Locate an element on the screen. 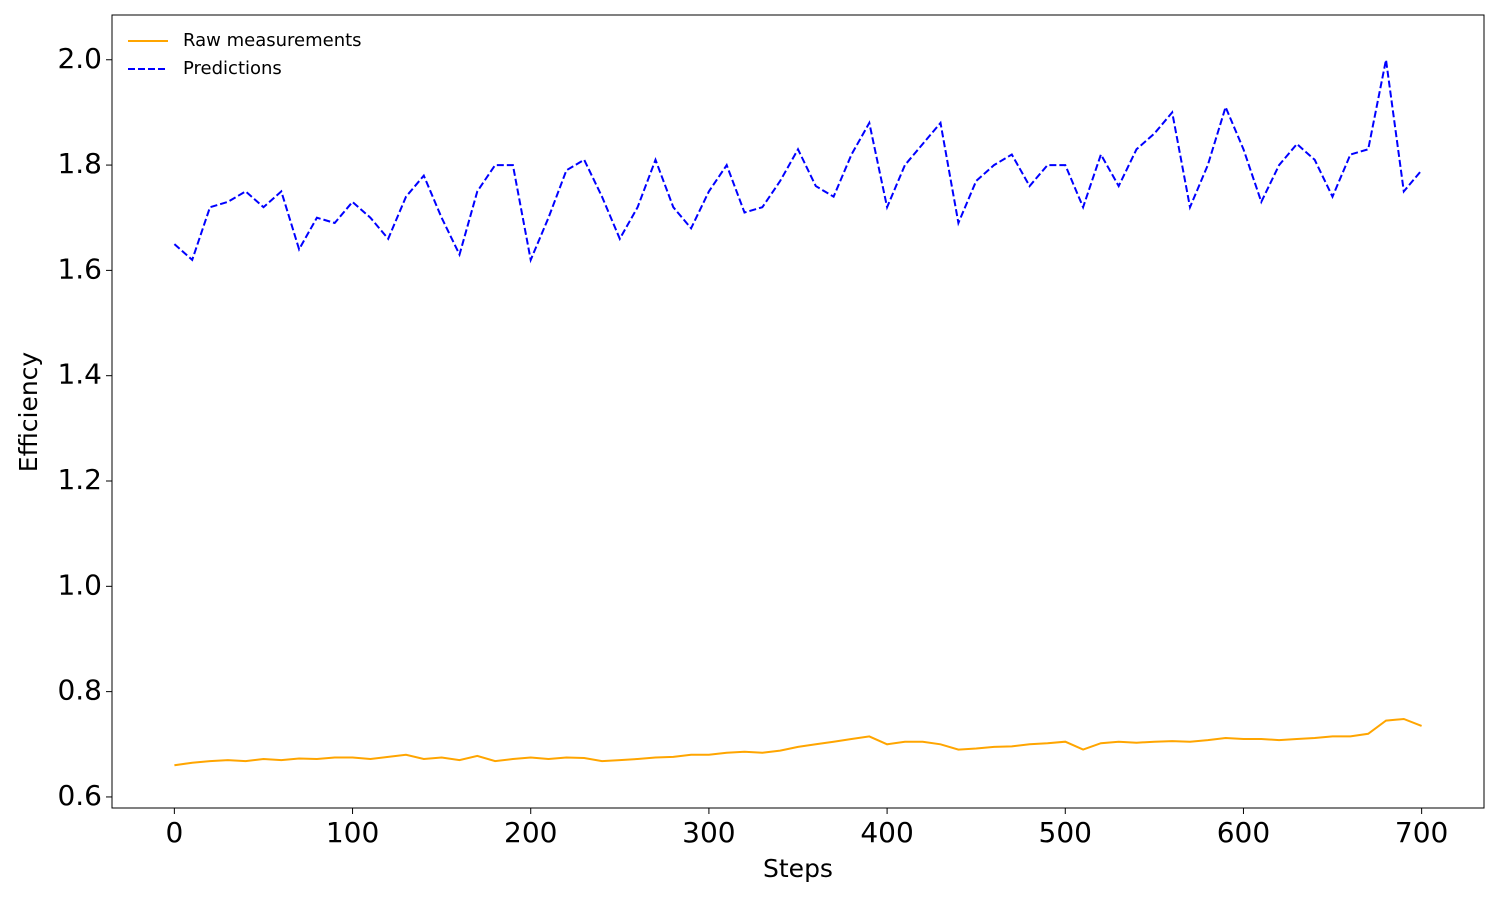 Image resolution: width=1500 pixels, height=900 pixels. line-series is located at coordinates (798, 742).